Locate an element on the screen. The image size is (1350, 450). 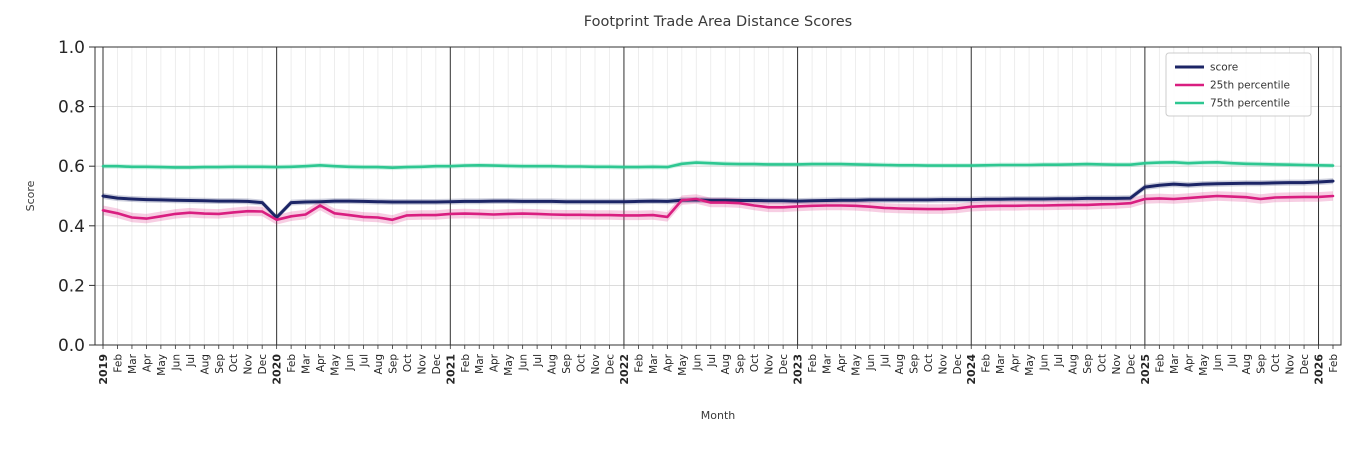
y-axis-label: Score is located at coordinates (30, 195).